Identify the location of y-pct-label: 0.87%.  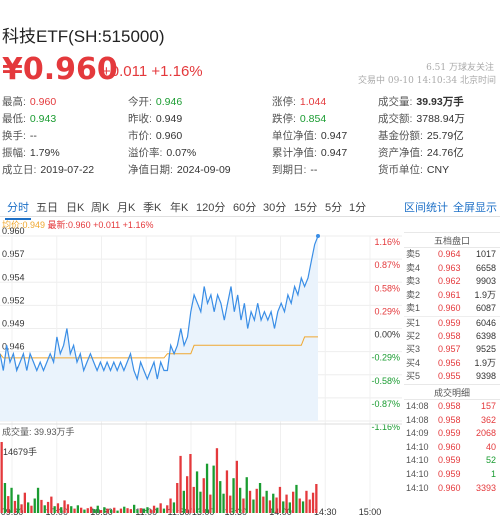
(387, 265).